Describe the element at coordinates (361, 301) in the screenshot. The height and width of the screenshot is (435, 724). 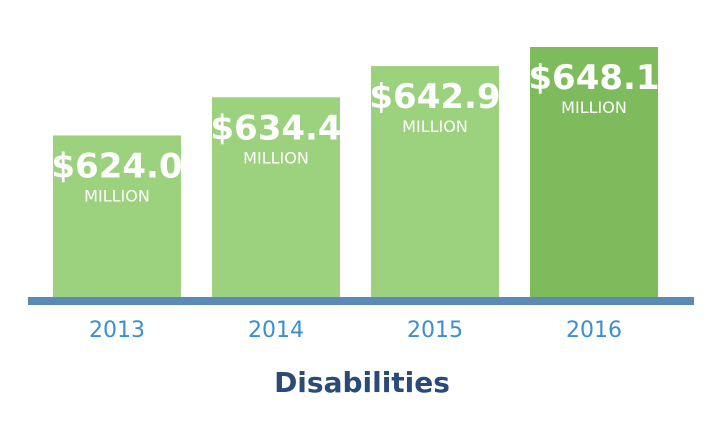
I see `x-axis-baseline` at that location.